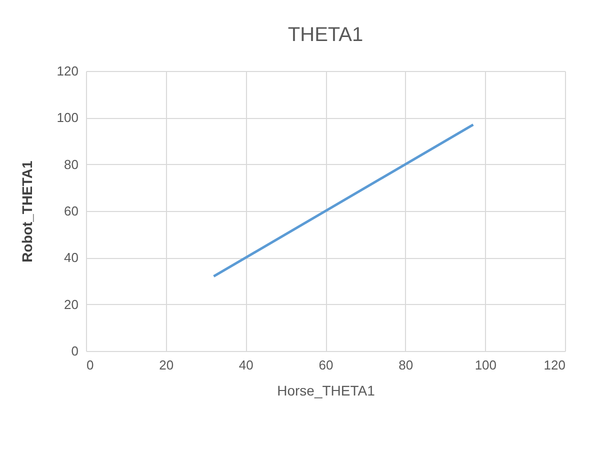 This screenshot has height=458, width=600. I want to click on x-tick-label: 100, so click(485, 365).